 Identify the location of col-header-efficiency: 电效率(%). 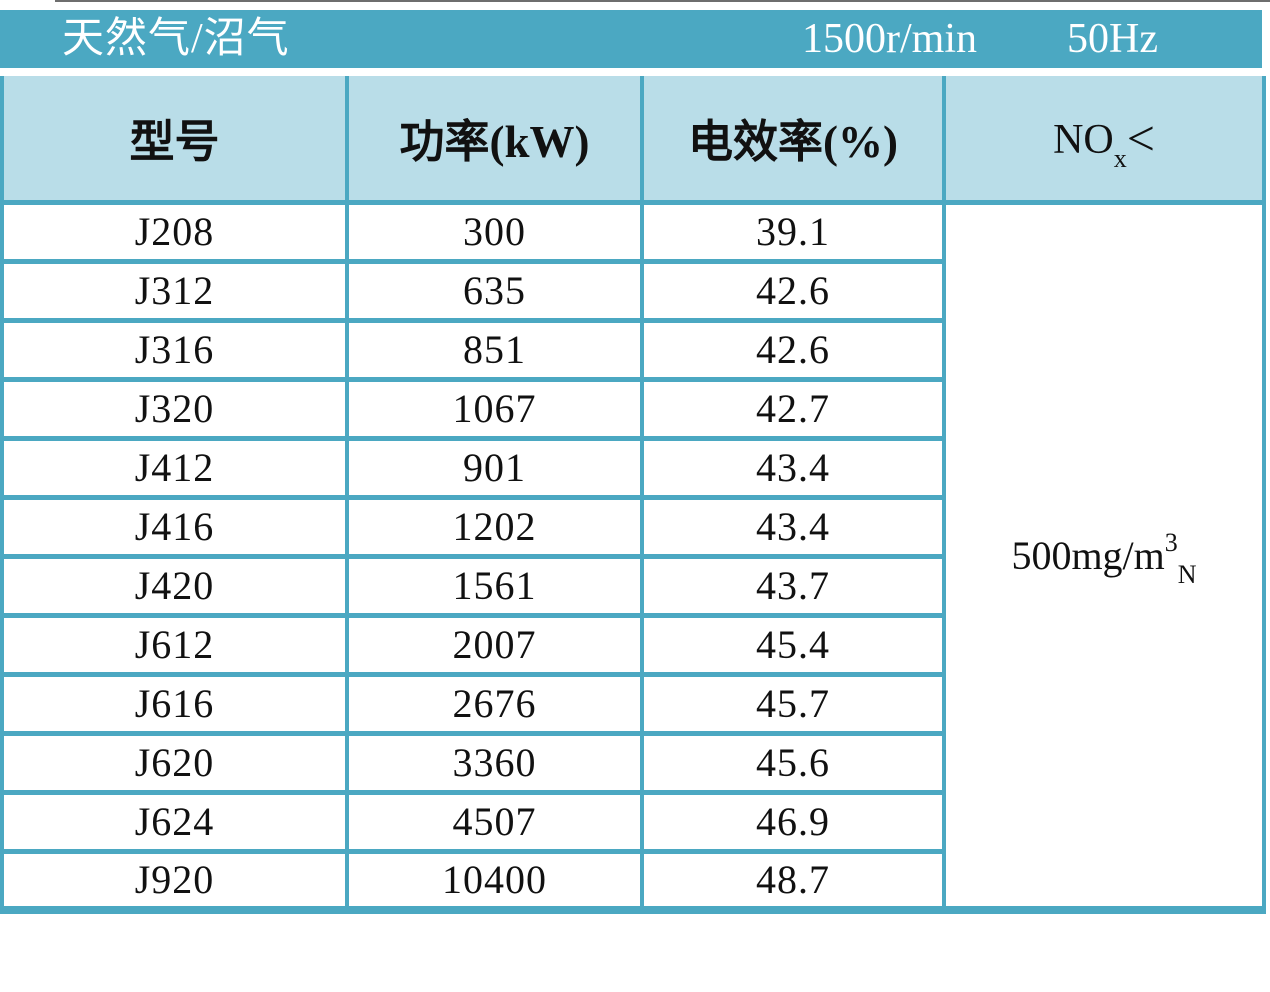
(793, 140).